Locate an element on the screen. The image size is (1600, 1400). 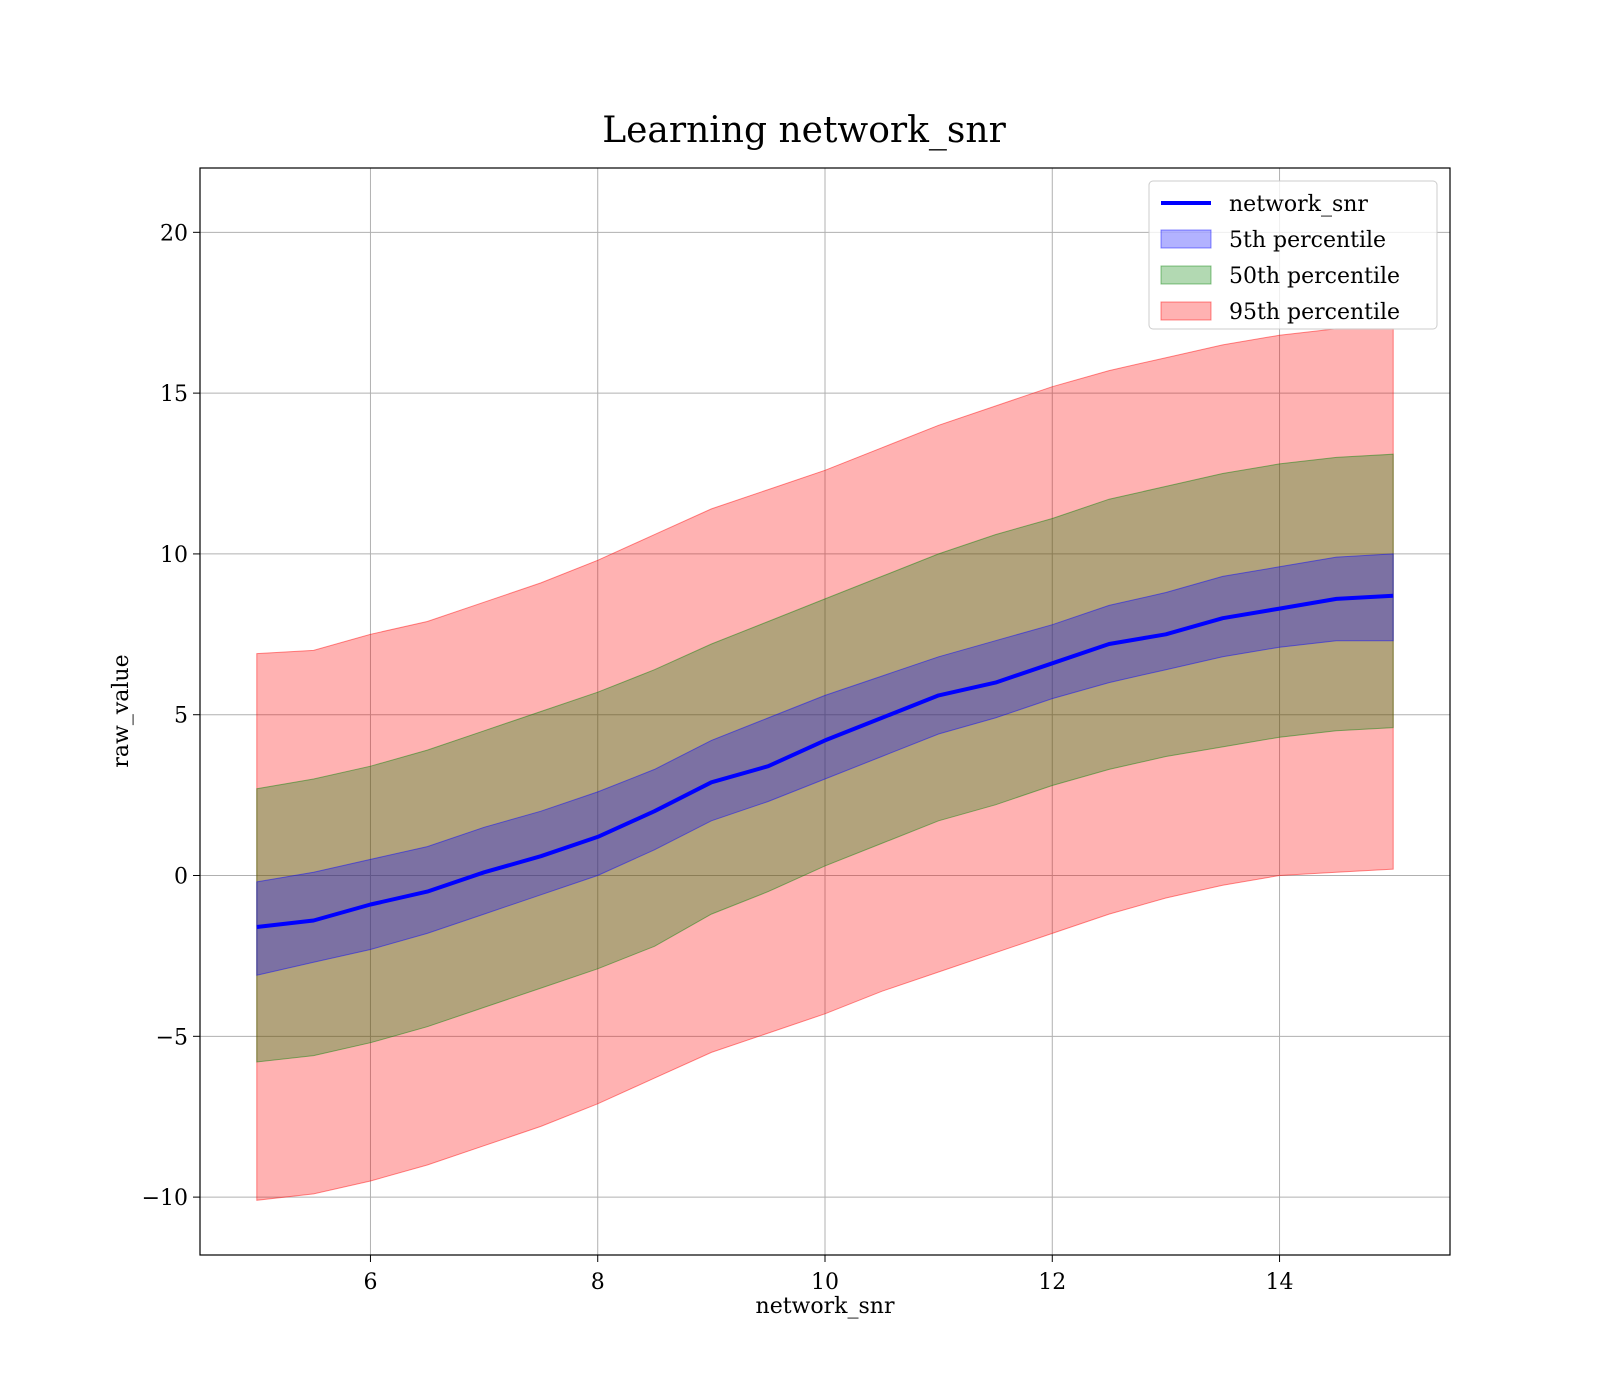
x-tick-label: 12 is located at coordinates (1052, 1282).